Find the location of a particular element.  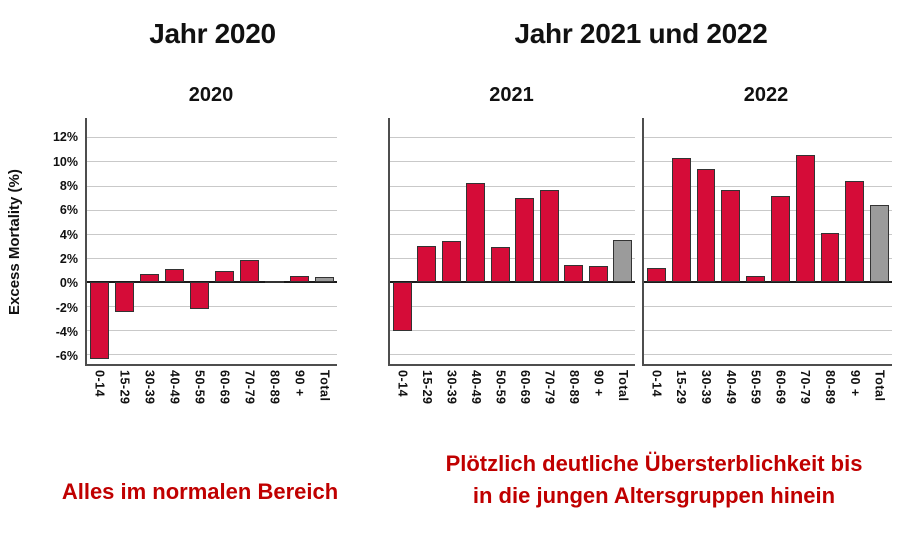

y-tick-label: -6% is located at coordinates (66, 356).